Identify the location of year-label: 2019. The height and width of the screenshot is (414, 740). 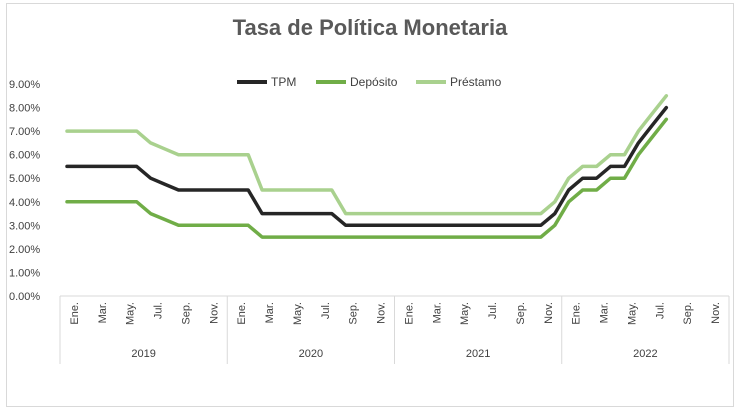
(143, 354).